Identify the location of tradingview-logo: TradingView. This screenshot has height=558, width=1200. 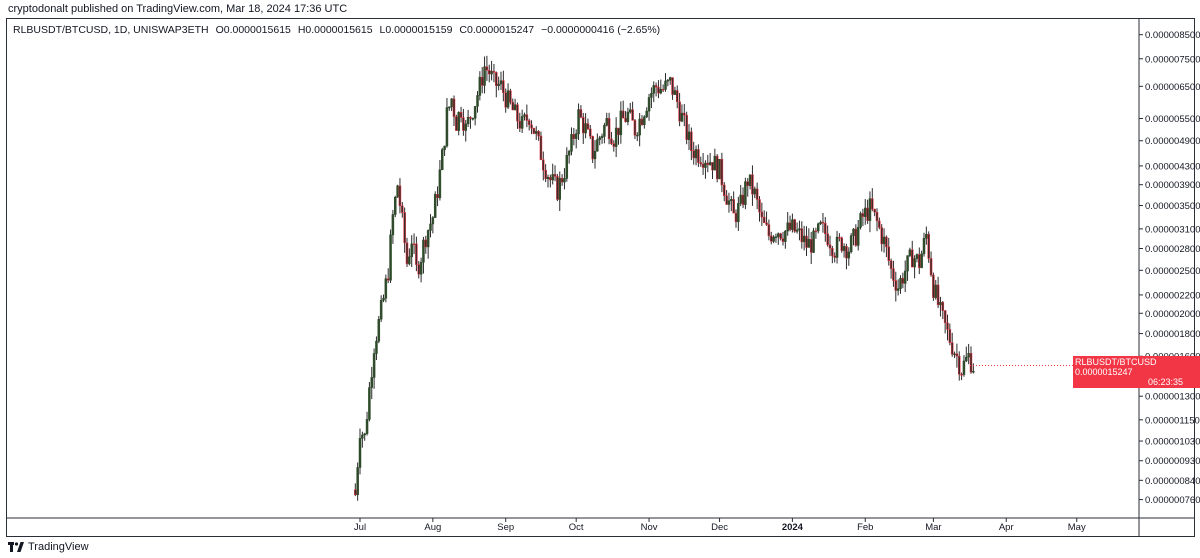
(48, 547).